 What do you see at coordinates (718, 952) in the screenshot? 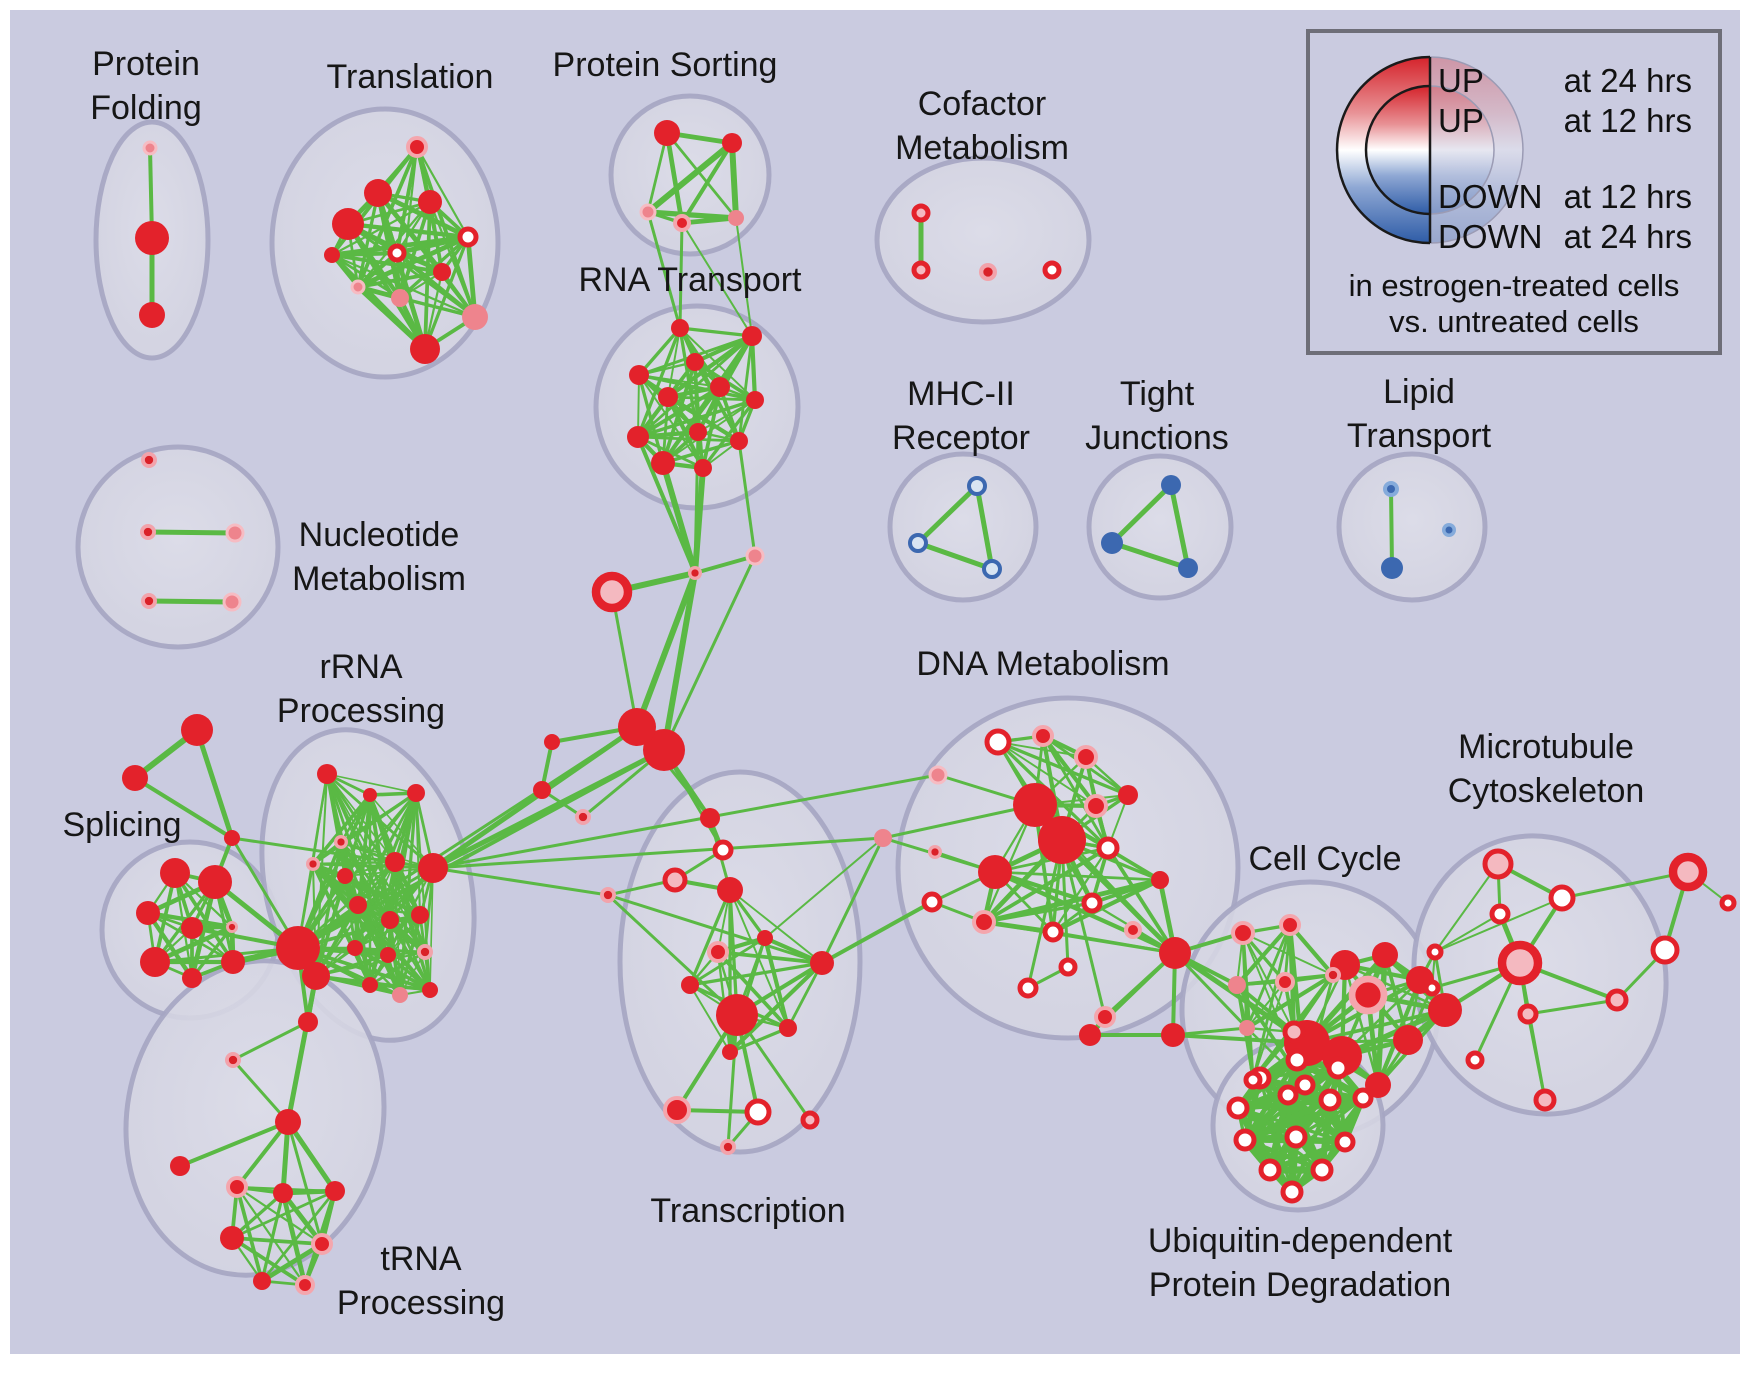
I see `node-tx7` at bounding box center [718, 952].